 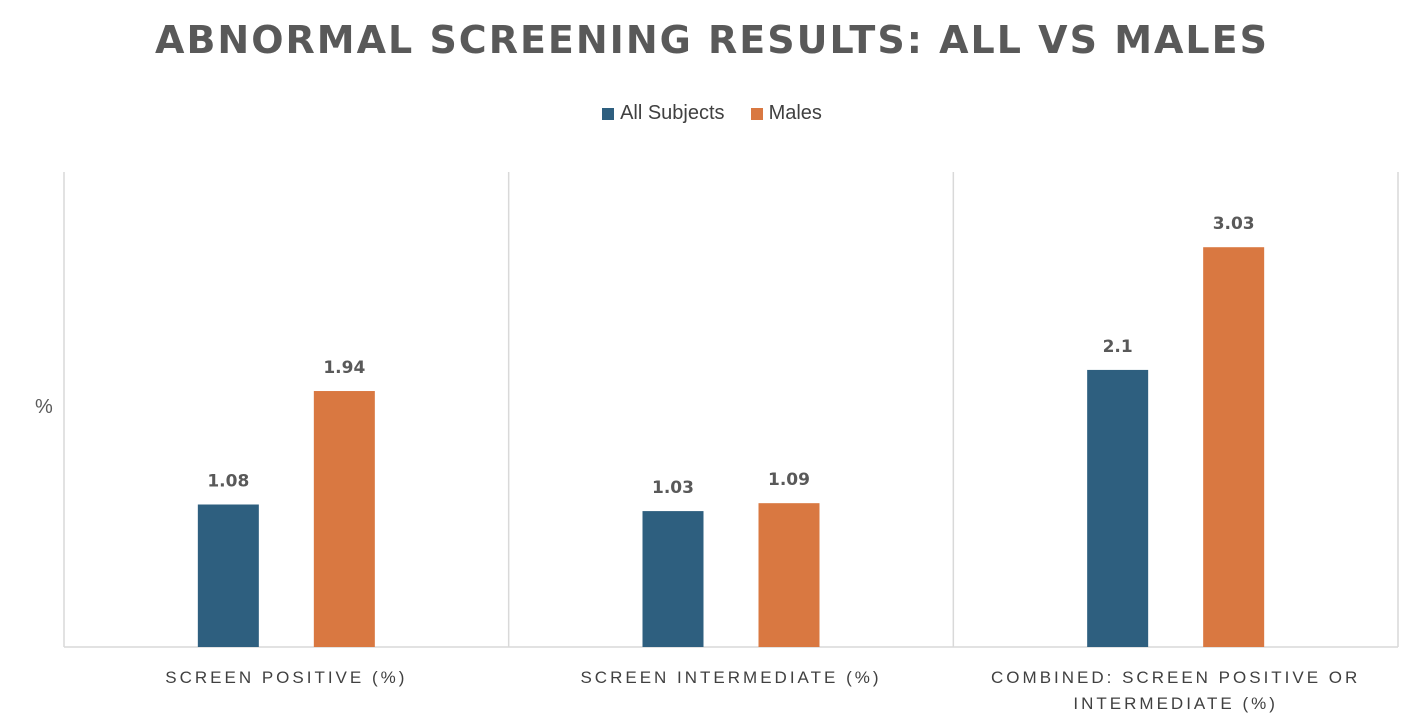 I want to click on data-label-all-subjects: 1.08, so click(x=228, y=482).